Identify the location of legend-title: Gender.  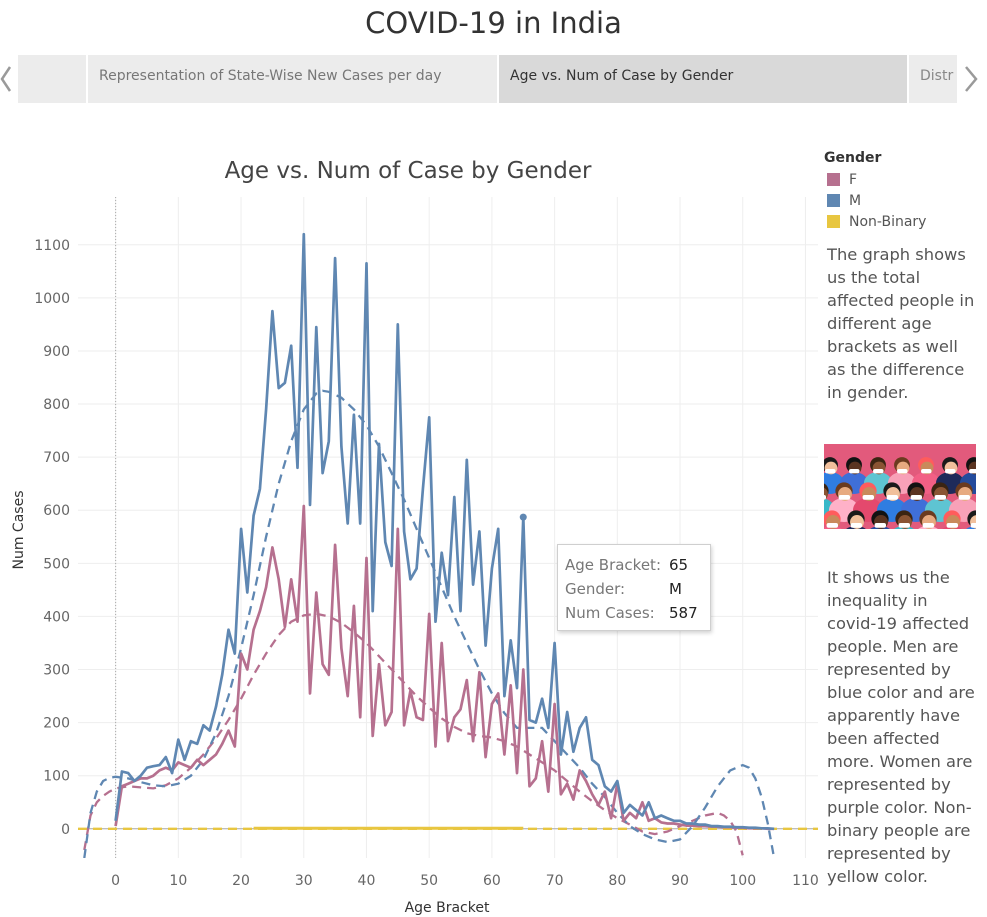
(853, 158).